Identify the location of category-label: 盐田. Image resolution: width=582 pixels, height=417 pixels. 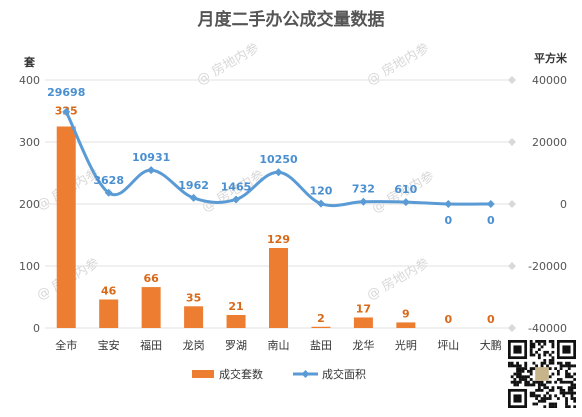
(321, 345).